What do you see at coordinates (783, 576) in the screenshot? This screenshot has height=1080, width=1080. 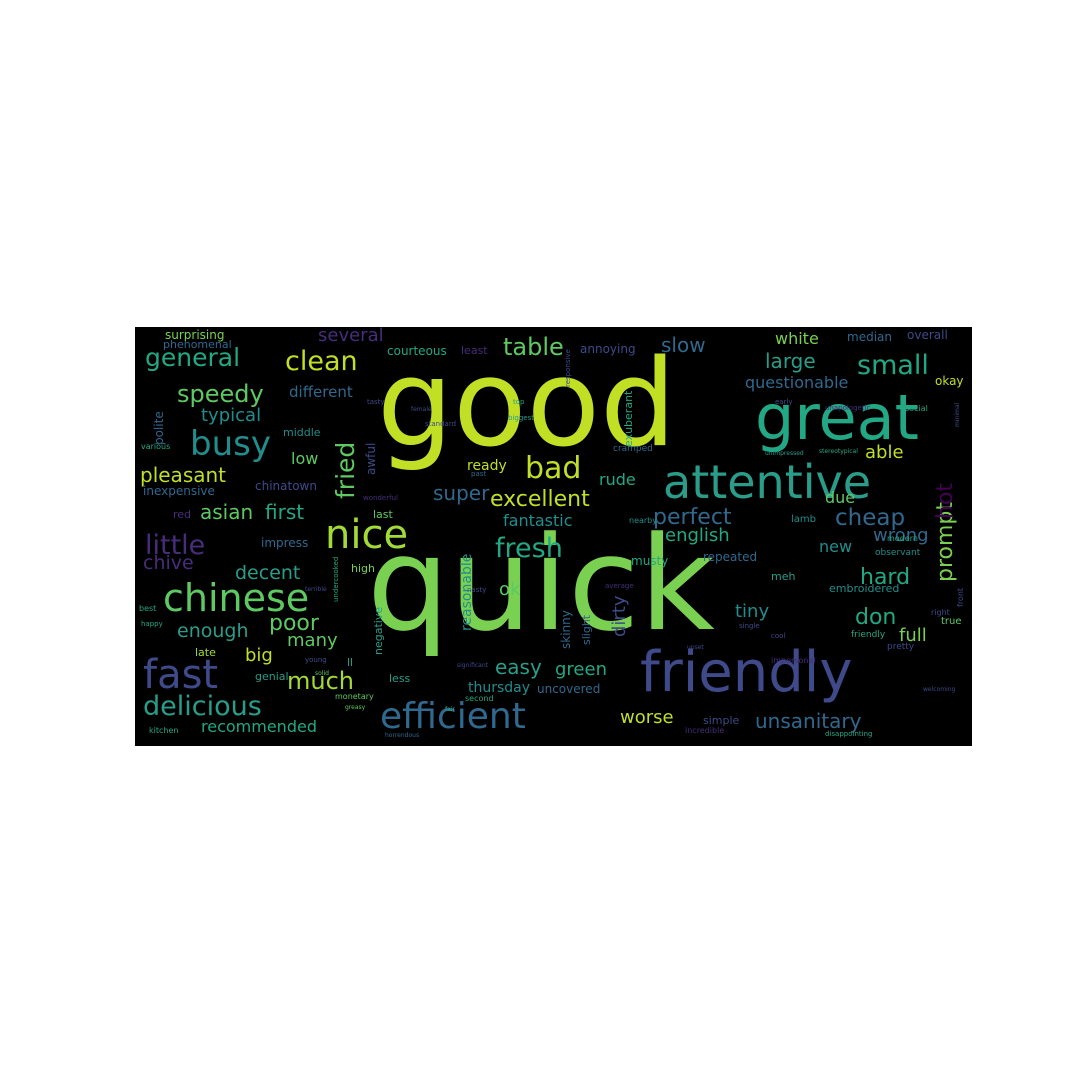 I see `word-meh: meh` at bounding box center [783, 576].